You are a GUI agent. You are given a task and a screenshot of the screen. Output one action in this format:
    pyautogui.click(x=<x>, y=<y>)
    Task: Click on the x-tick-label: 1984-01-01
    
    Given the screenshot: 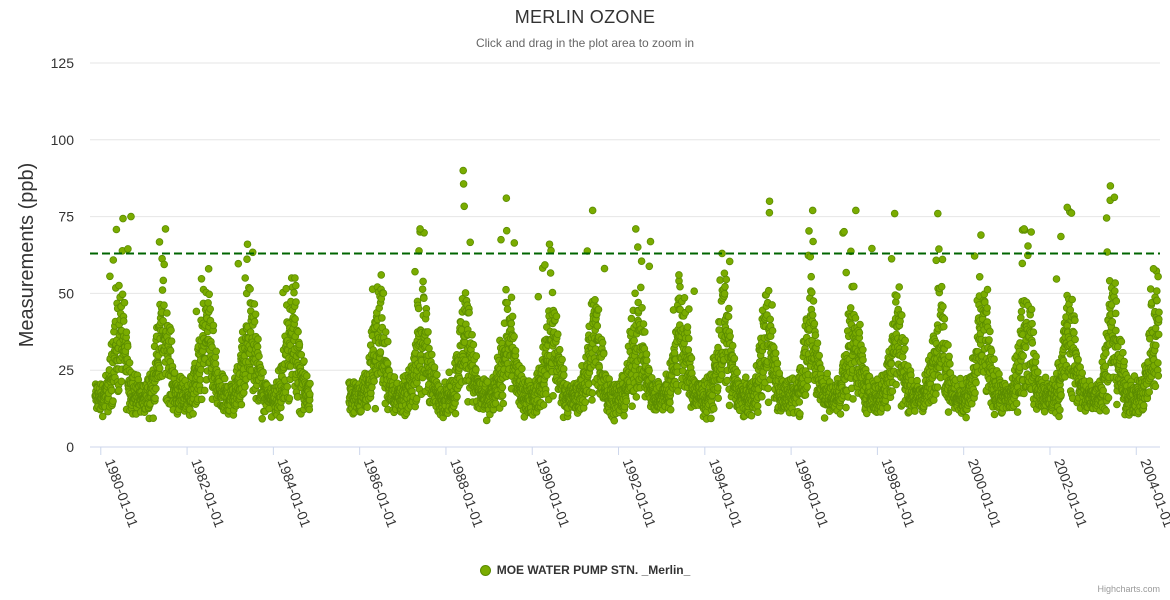 What is the action you would take?
    pyautogui.click(x=295, y=493)
    